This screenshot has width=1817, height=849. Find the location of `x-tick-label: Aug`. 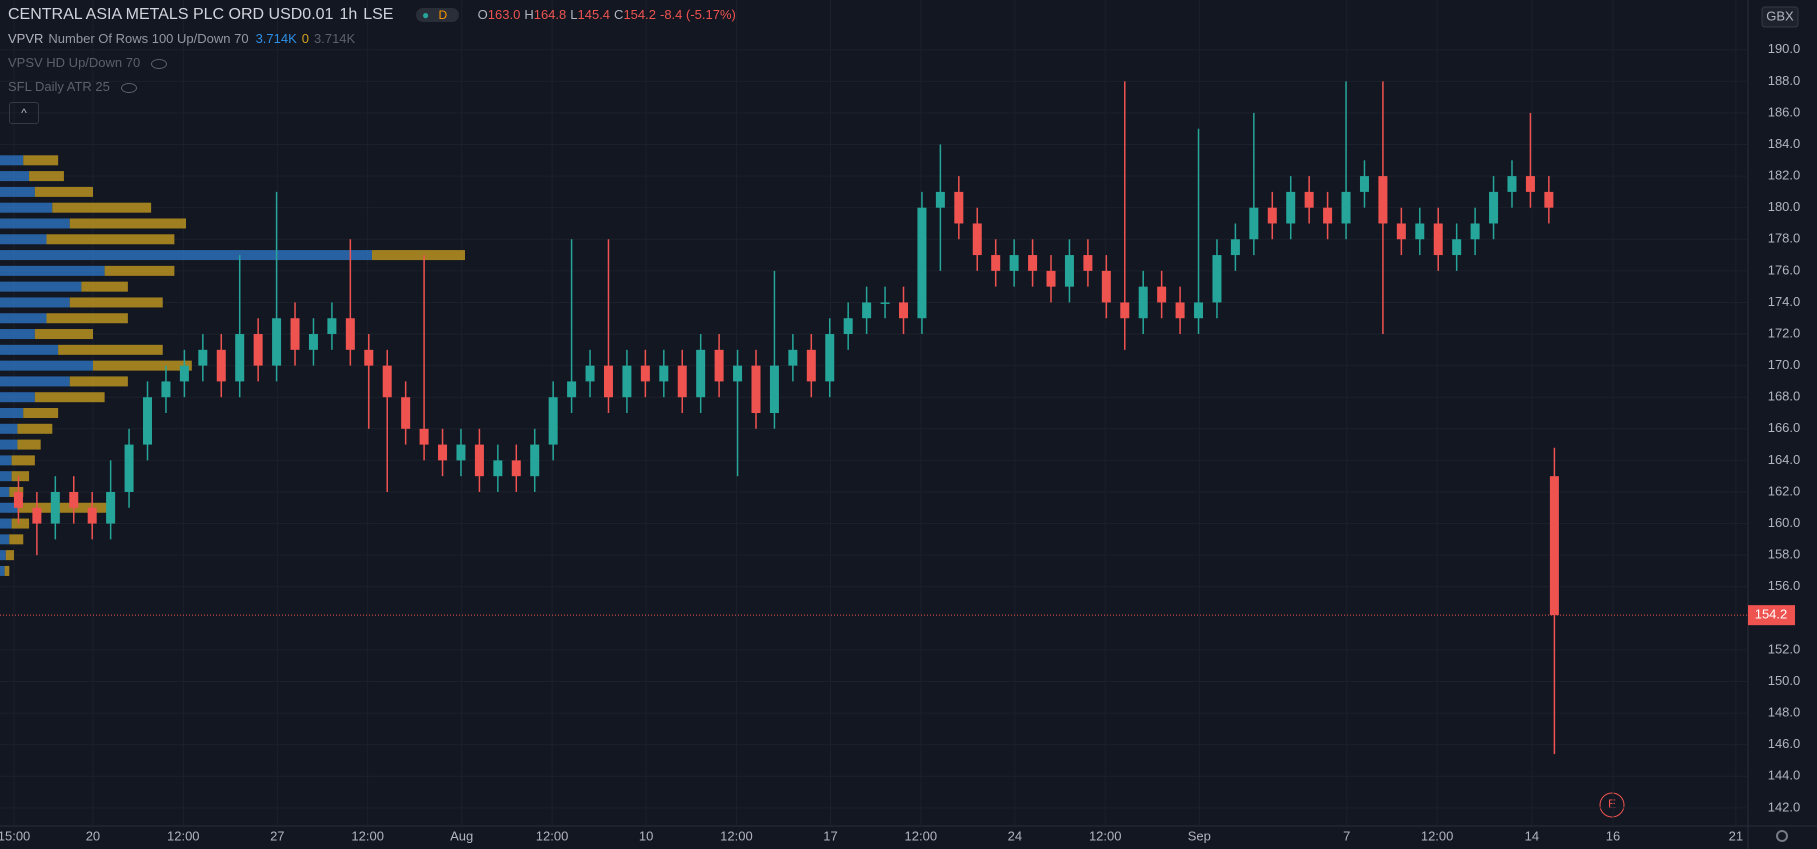

x-tick-label: Aug is located at coordinates (461, 835).